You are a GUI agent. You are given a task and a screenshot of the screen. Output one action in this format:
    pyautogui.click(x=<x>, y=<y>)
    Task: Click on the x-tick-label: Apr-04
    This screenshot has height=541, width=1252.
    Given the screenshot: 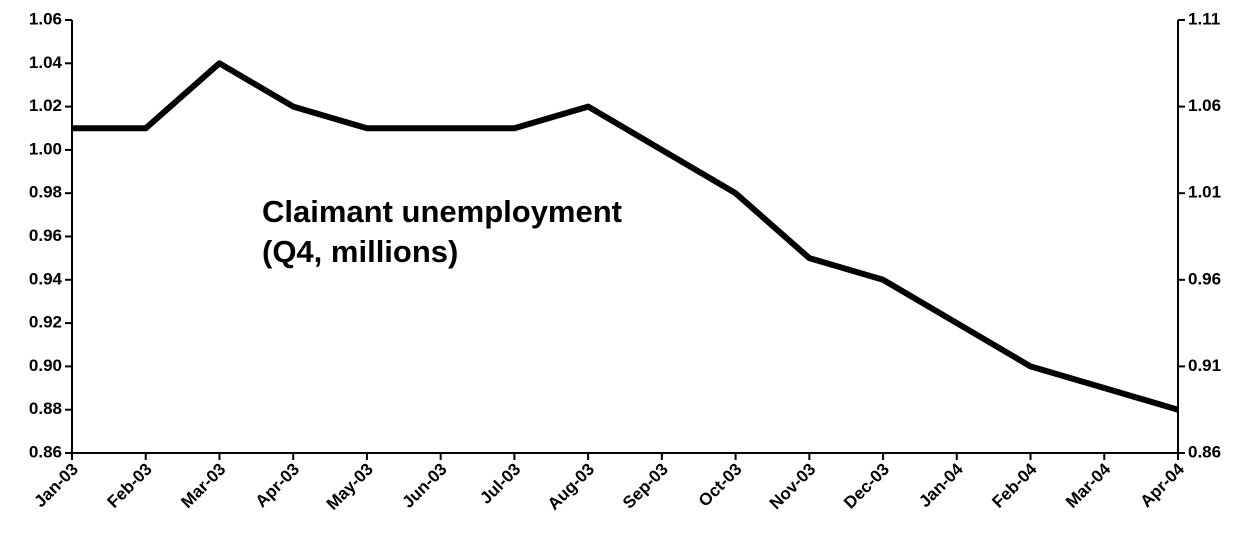 What is the action you would take?
    pyautogui.click(x=1162, y=485)
    